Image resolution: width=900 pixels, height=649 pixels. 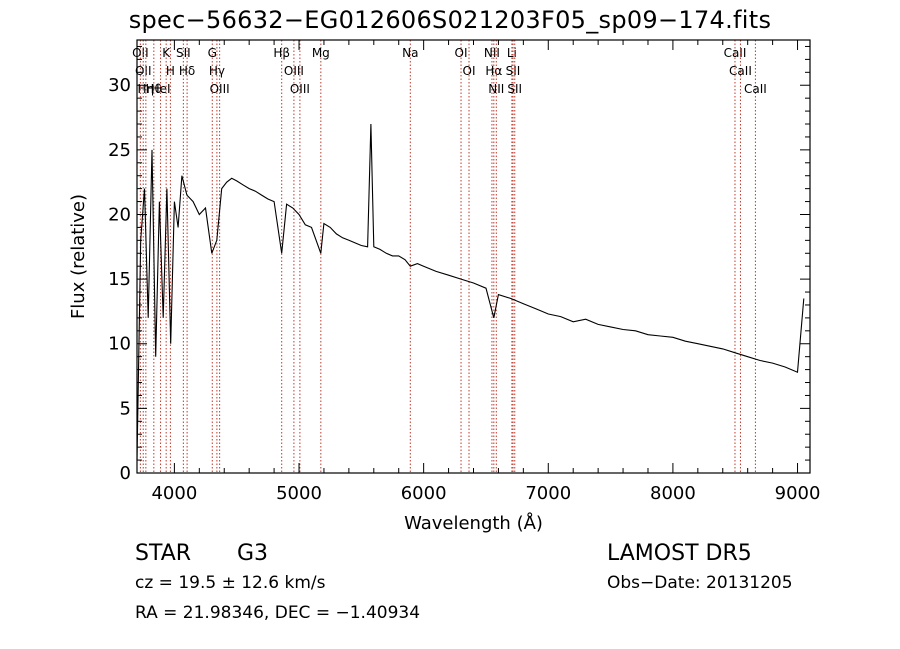 I want to click on object-class: STAR, so click(x=163, y=553).